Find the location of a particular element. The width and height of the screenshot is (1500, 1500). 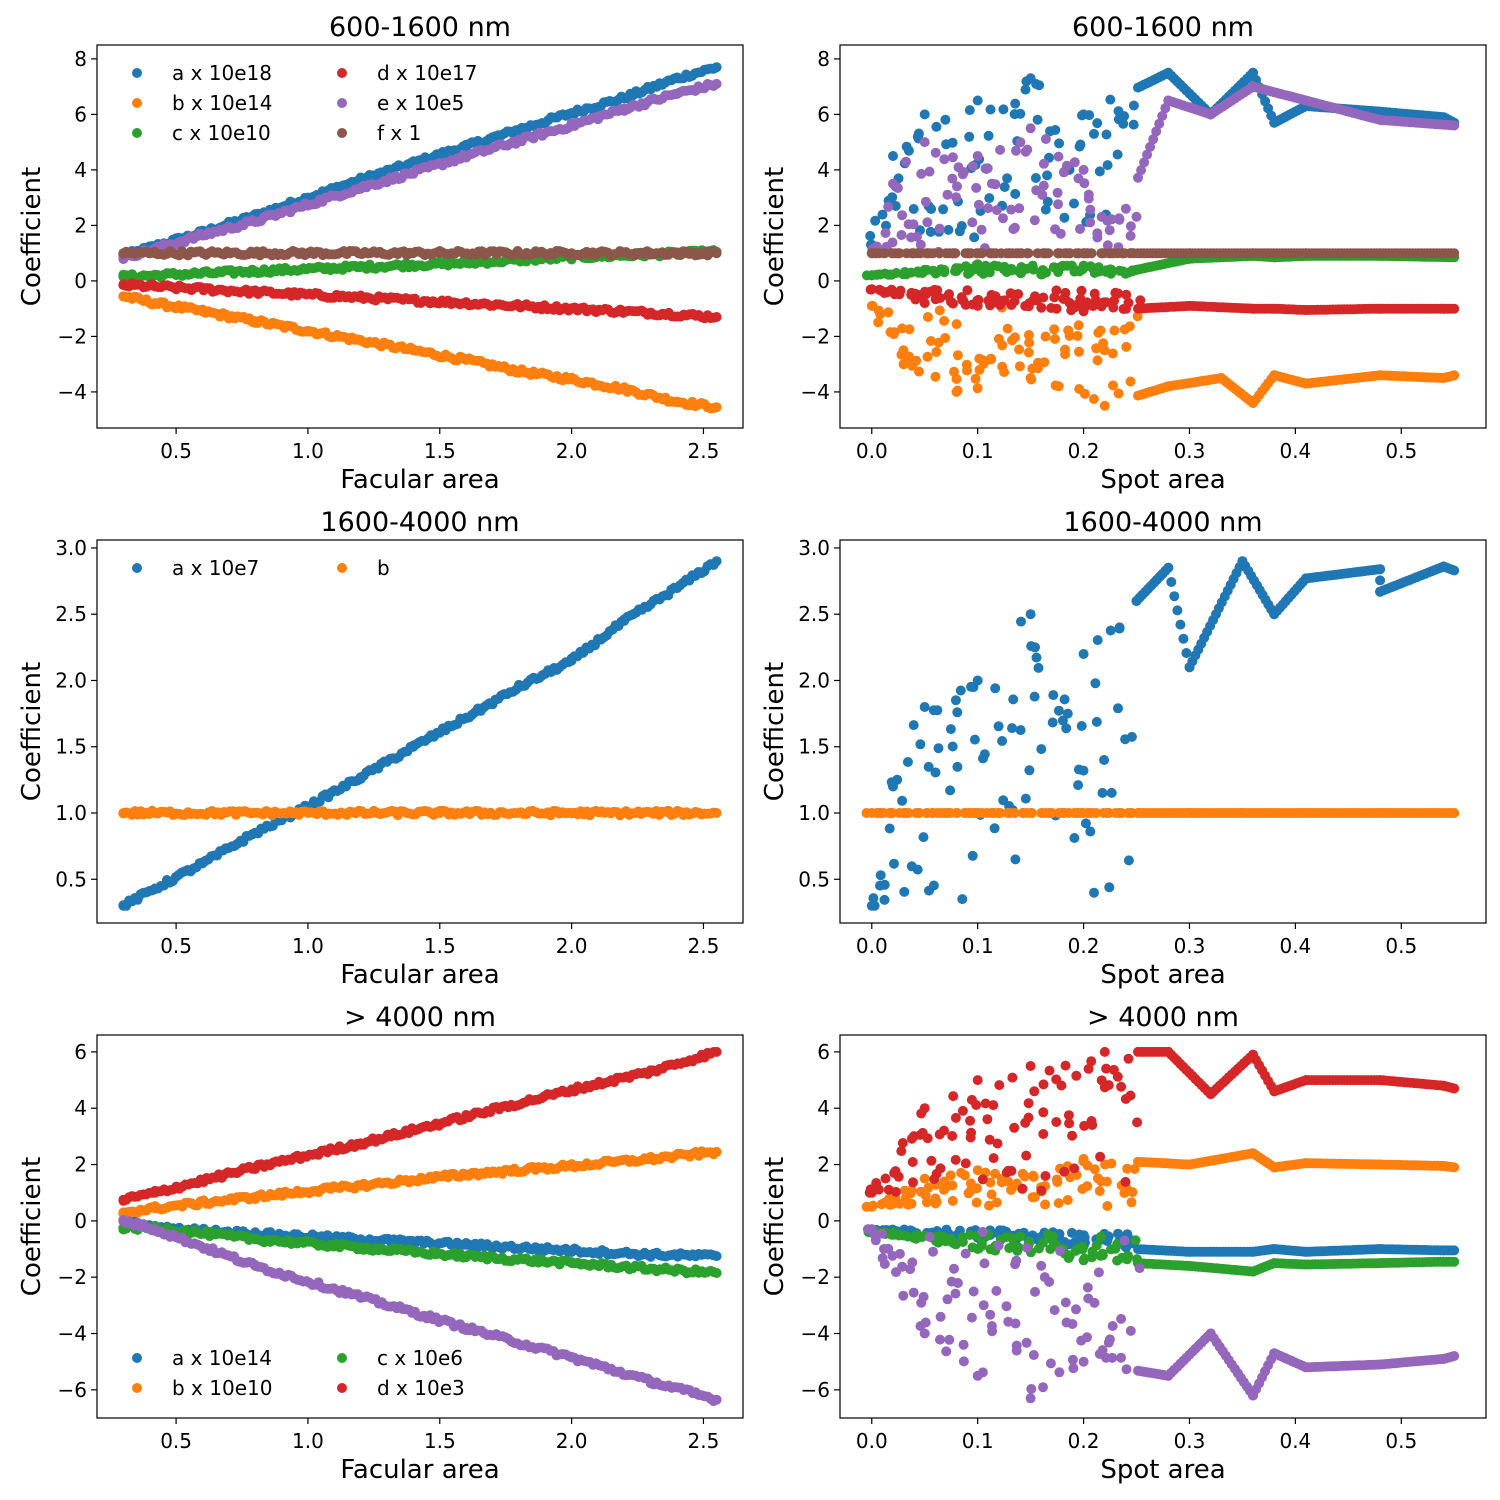

chart-title: 600-1600 nm is located at coordinates (1163, 27).